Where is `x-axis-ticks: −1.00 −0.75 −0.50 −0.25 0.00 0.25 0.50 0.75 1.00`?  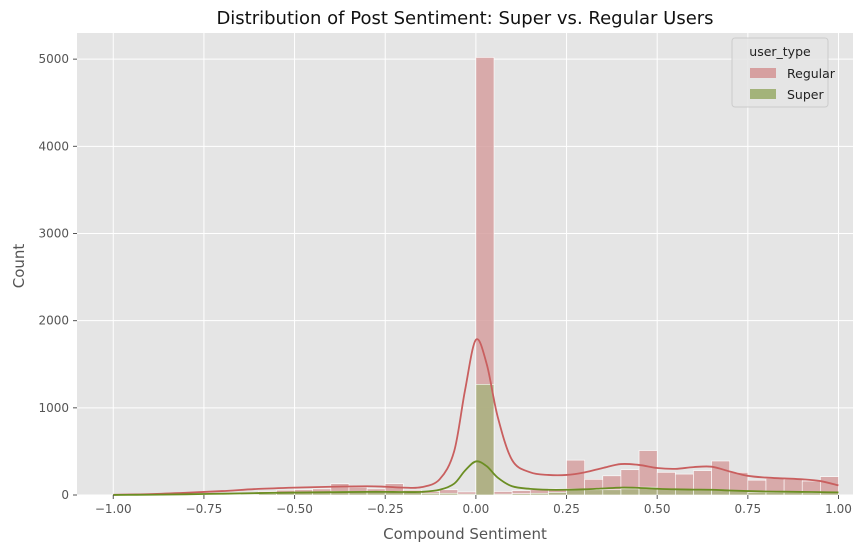
x-axis-ticks: −1.00 −0.75 −0.50 −0.25 0.00 0.25 0.50 0.75 1.00 is located at coordinates (473, 505).